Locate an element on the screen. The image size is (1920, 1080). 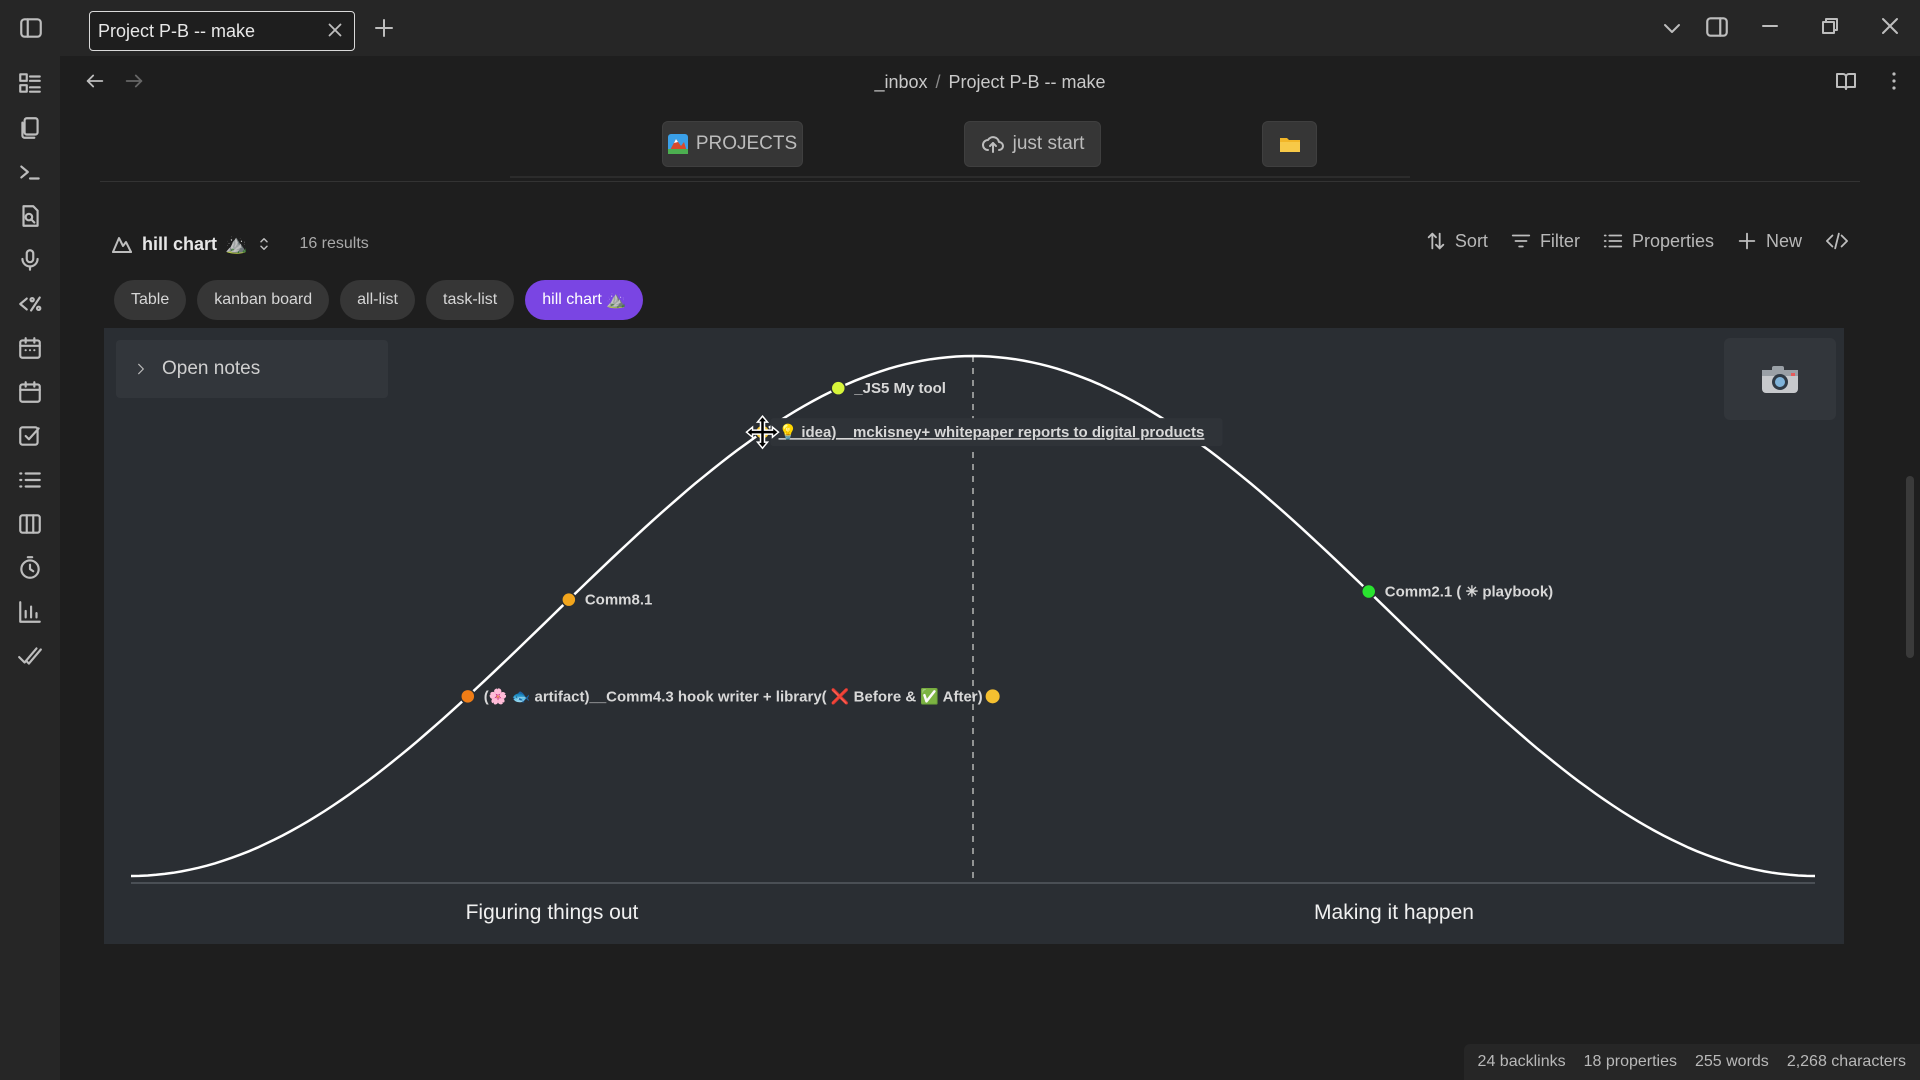
mountain-emoji-icon is located at coordinates (677, 144).